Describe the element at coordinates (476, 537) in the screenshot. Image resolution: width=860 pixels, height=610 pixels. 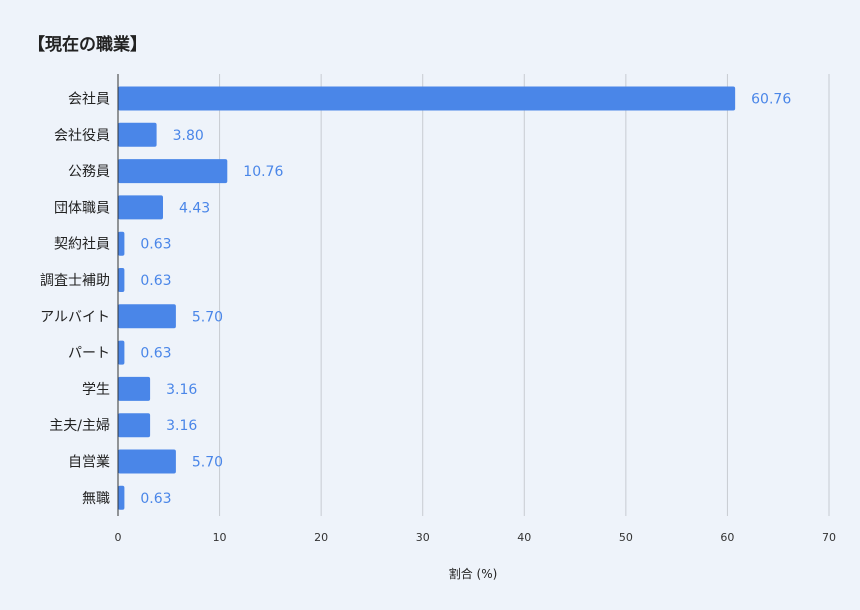
I see `x-tick-labels: 0 10 20 30 40 50 60 70` at that location.